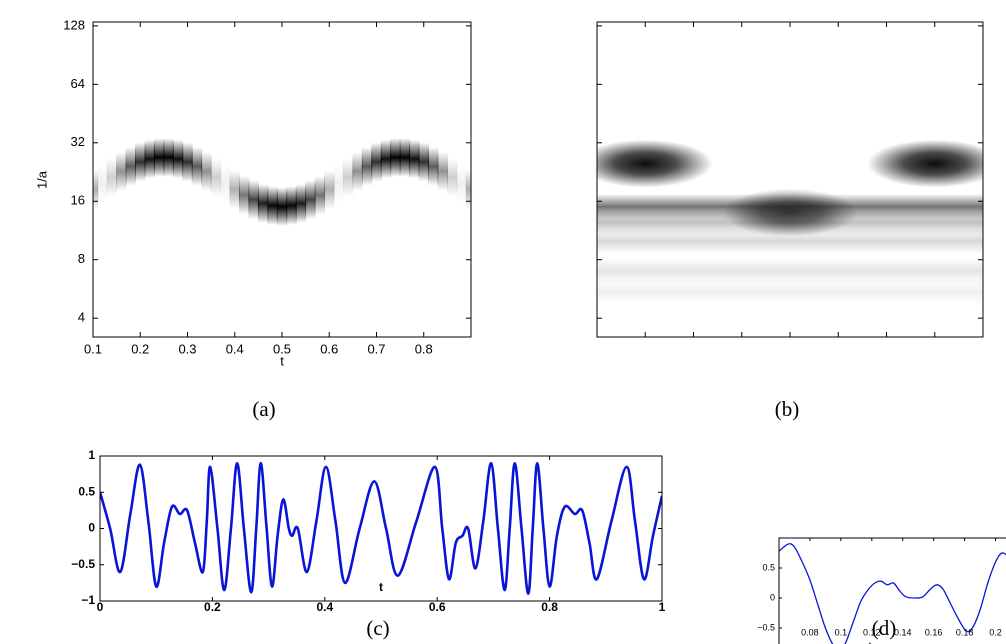 The height and width of the screenshot is (644, 1006). I want to click on y-tick-label: 16, so click(78, 200).